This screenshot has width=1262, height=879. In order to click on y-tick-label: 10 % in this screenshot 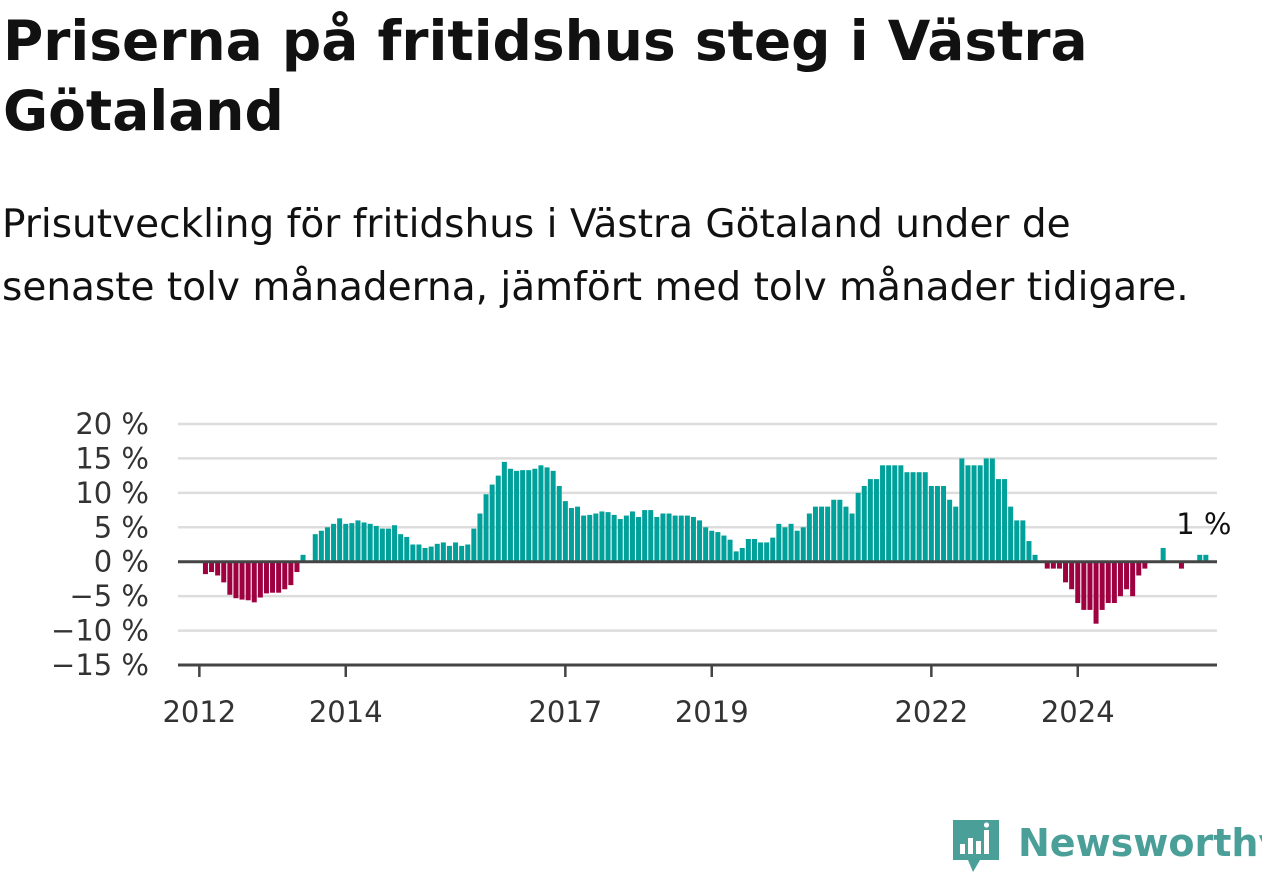, I will do `click(112, 493)`.